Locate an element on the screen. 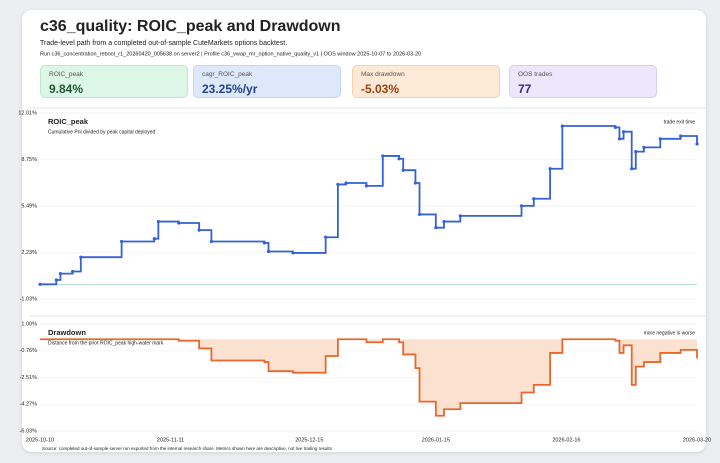 The image size is (720, 463). kpi-label: Max drawdown is located at coordinates (383, 74).